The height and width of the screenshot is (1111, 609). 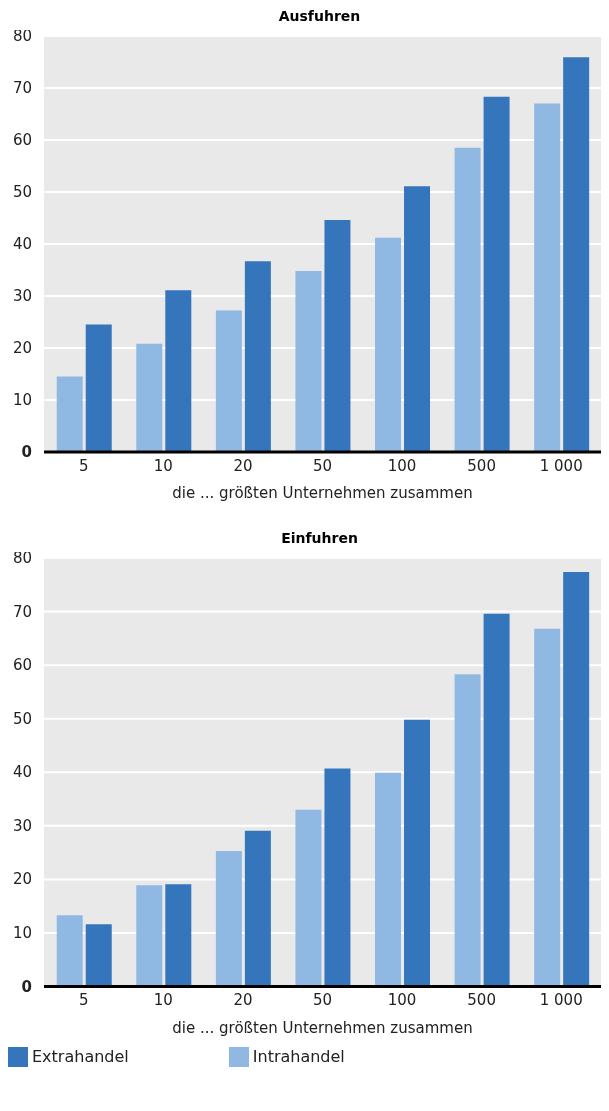 What do you see at coordinates (319, 16) in the screenshot?
I see `chart-title: Ausfuhren` at bounding box center [319, 16].